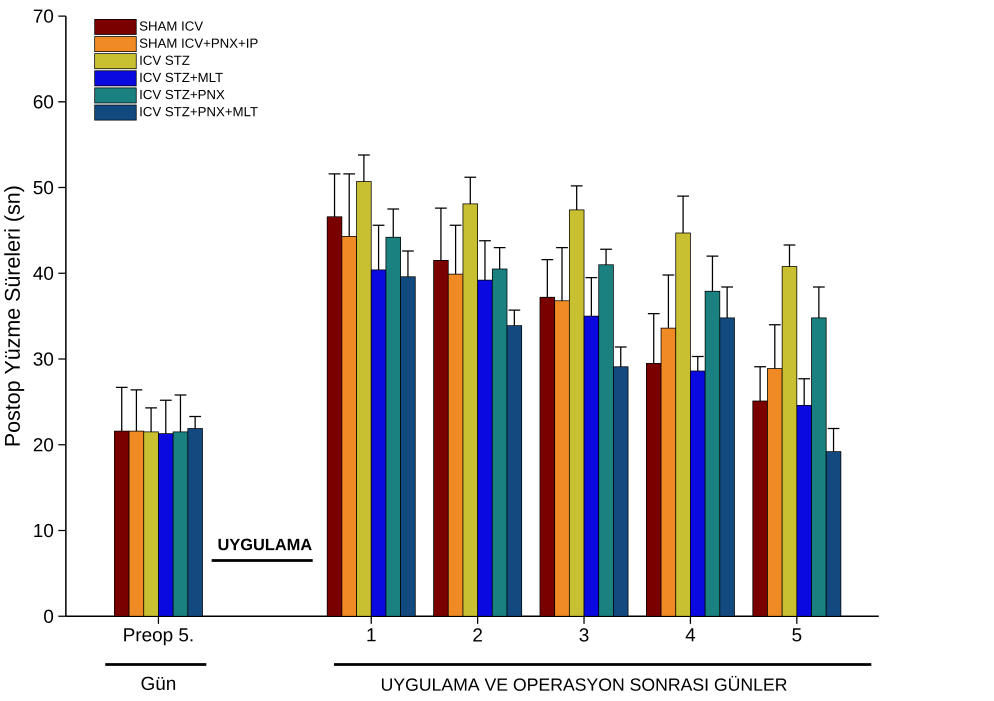 This screenshot has width=994, height=701. Describe the element at coordinates (44, 359) in the screenshot. I see `y-tick-label: 30` at that location.